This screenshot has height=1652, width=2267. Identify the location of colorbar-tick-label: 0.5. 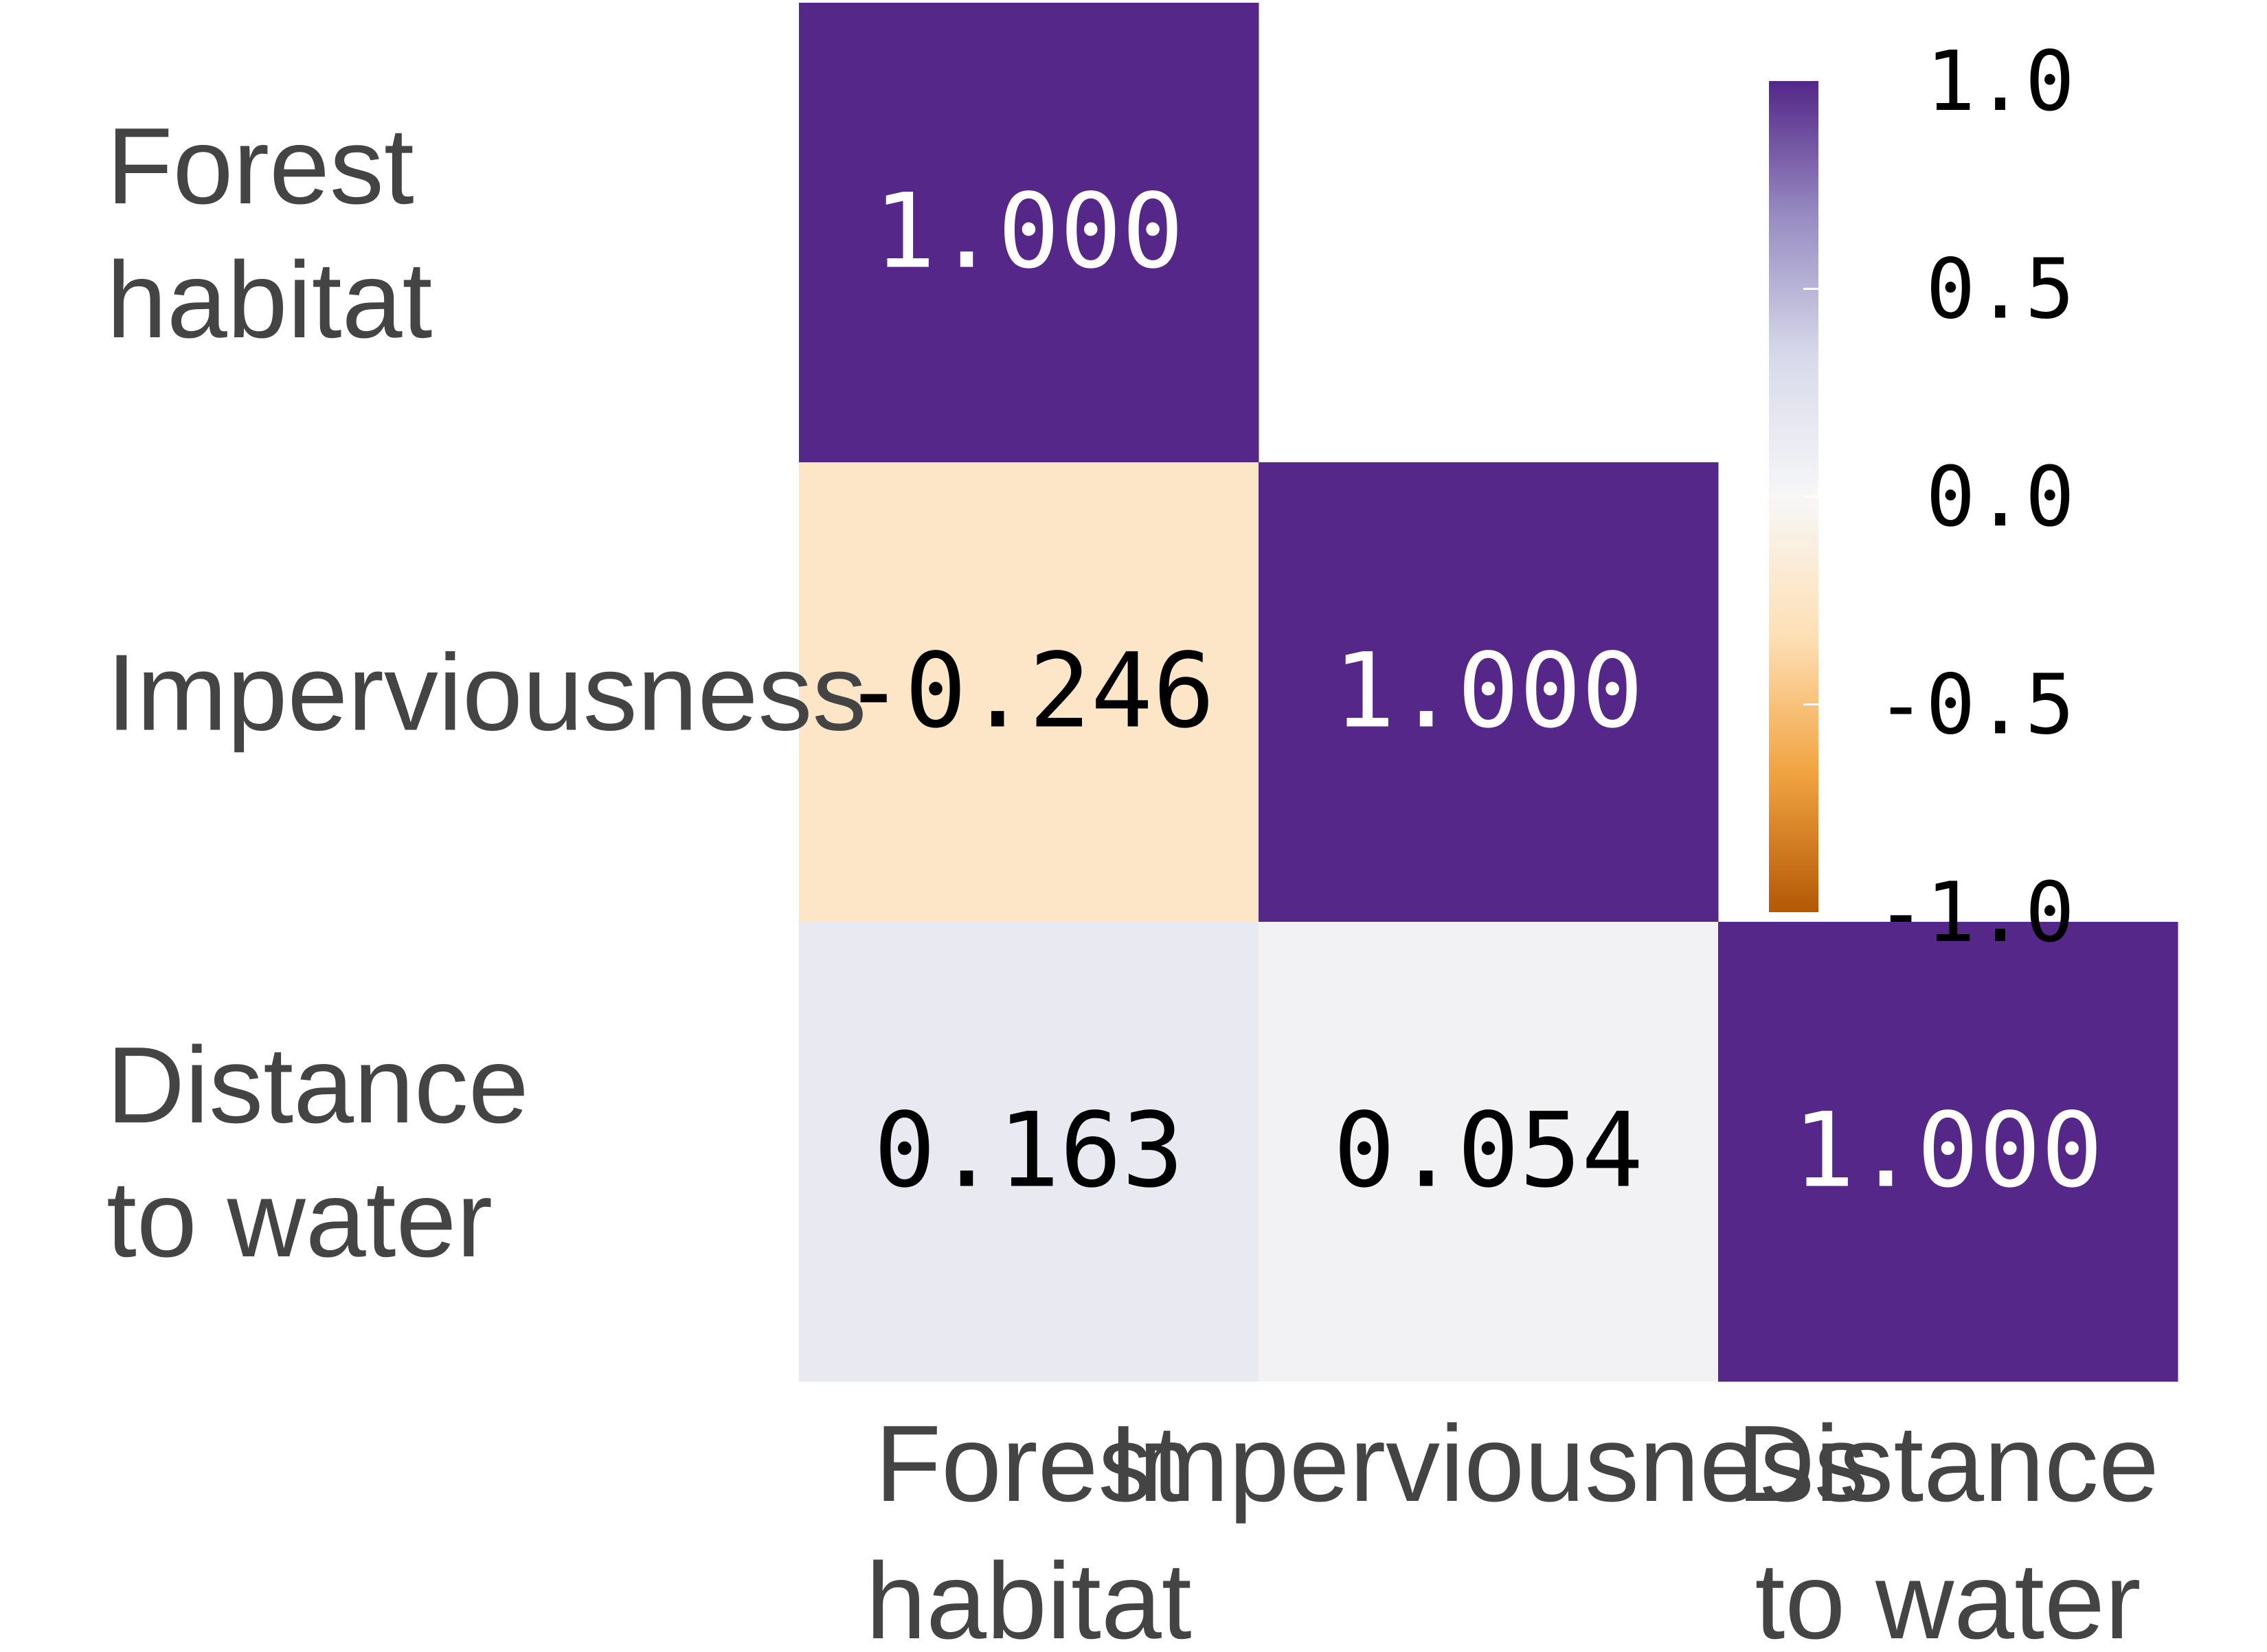
(2001, 290).